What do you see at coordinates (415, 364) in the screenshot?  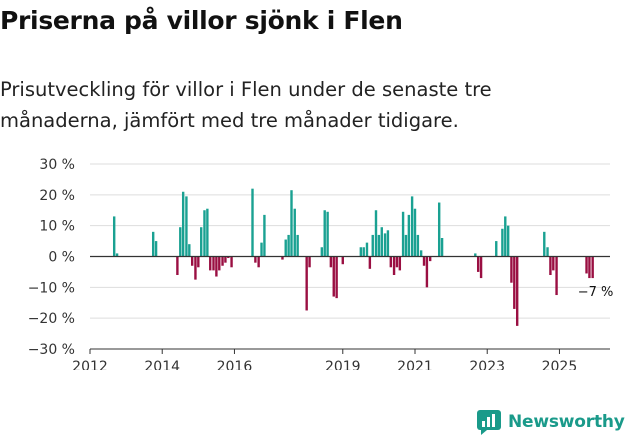 I see `x-tick-label: 2021` at bounding box center [415, 364].